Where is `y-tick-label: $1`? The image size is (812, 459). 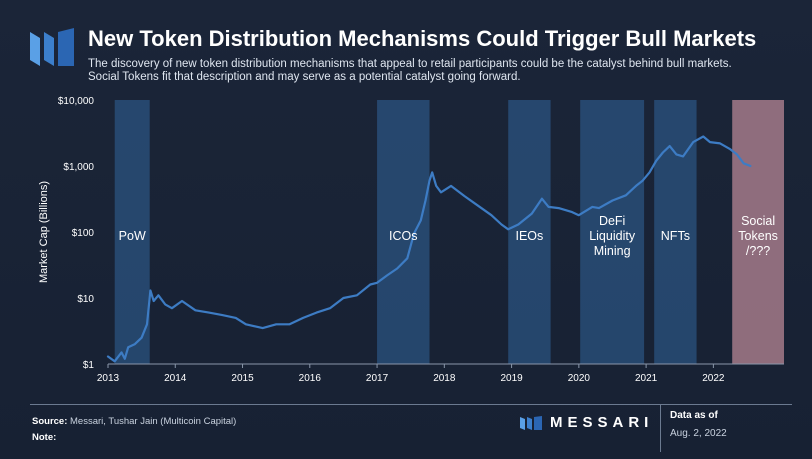 y-tick-label: $1 is located at coordinates (89, 365).